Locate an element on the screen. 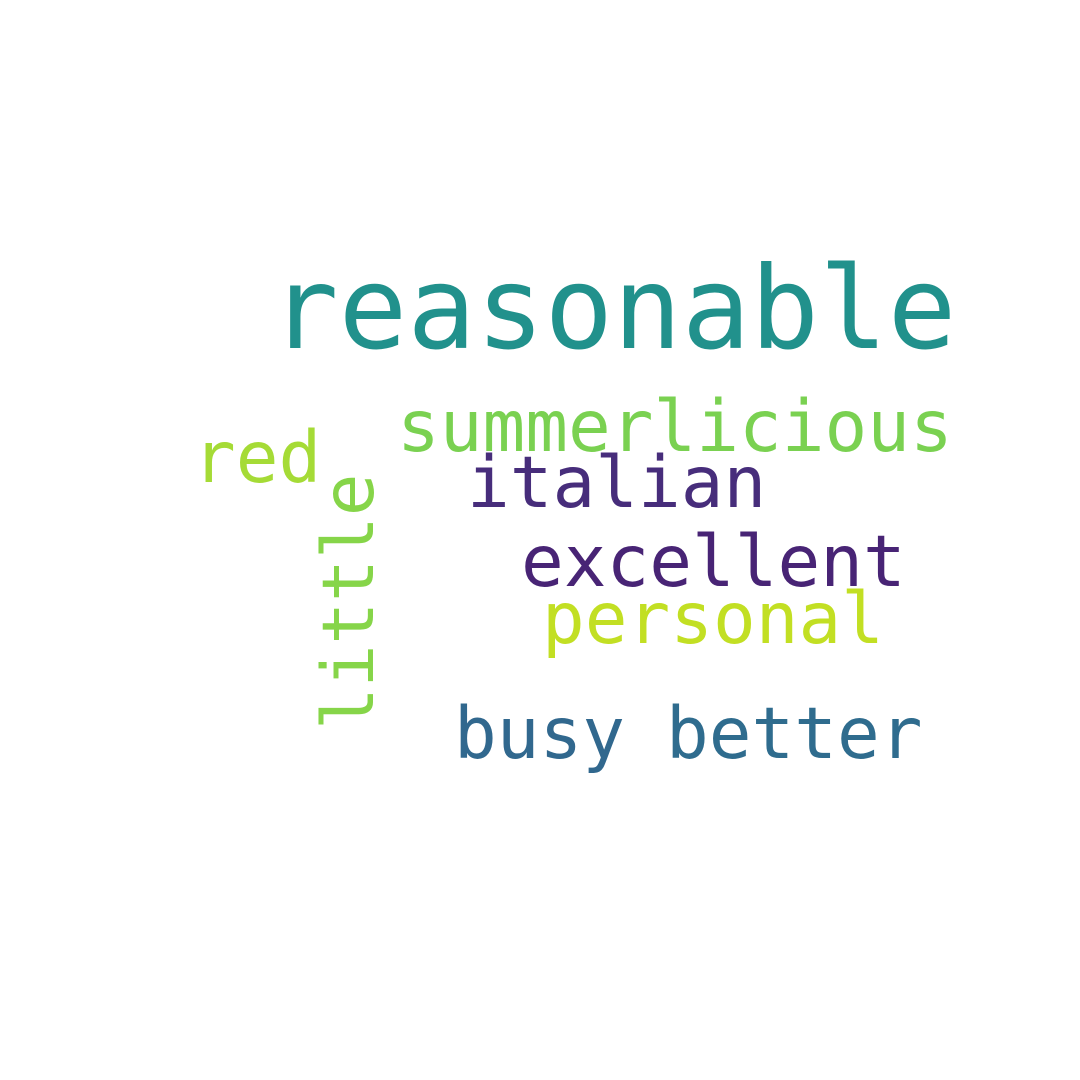 Image resolution: width=1080 pixels, height=1080 pixels. word-italian: italian is located at coordinates (617, 482).